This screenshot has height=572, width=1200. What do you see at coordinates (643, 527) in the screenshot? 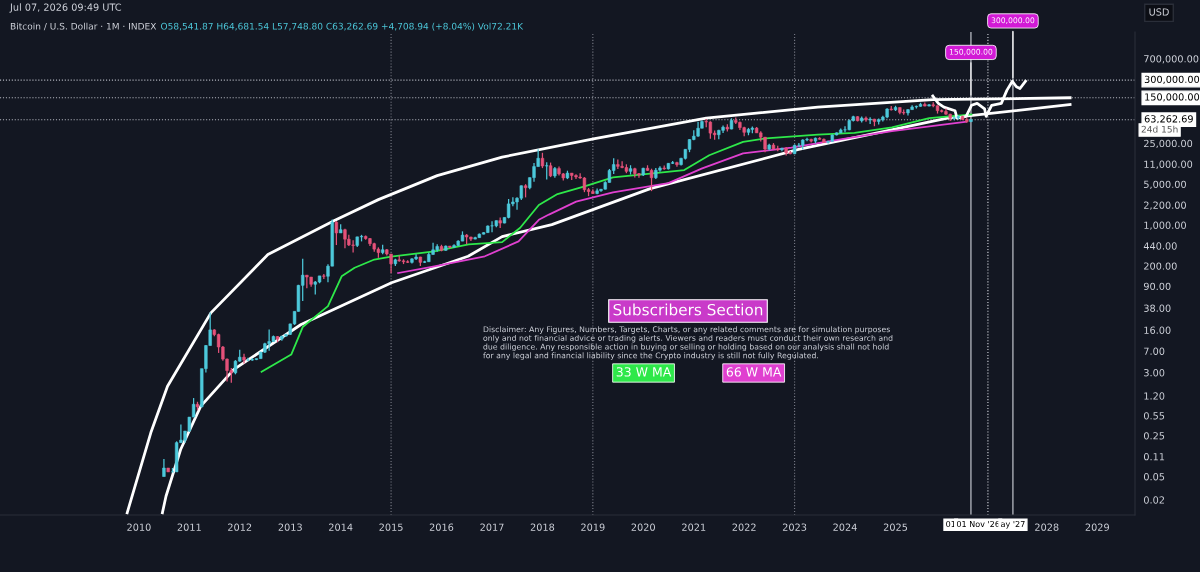
I see `x-tick-label: 2020` at bounding box center [643, 527].